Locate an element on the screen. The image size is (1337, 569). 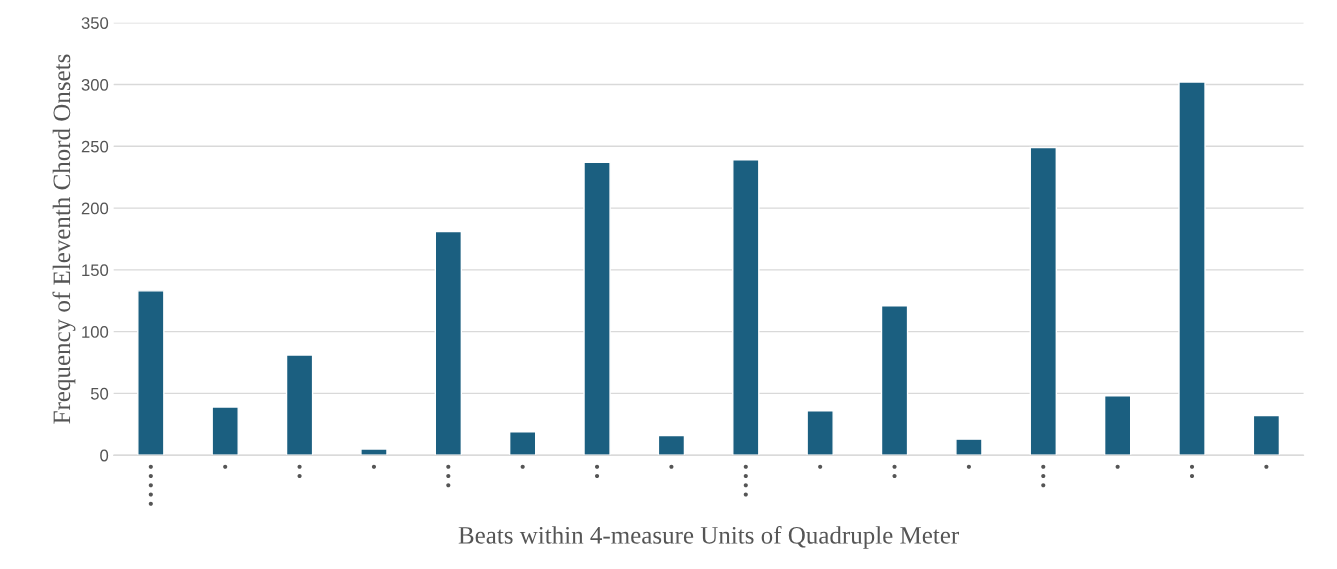
y-axis-title: Frequency of Eleventh Chord Onsets is located at coordinates (64, 239).